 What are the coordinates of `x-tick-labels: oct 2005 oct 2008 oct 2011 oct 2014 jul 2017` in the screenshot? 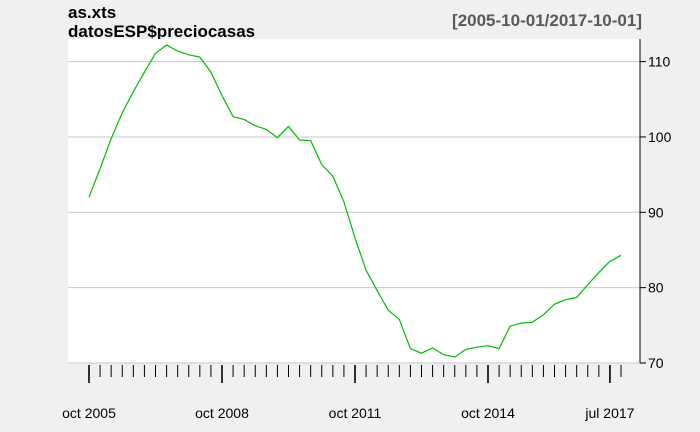 It's located at (348, 413).